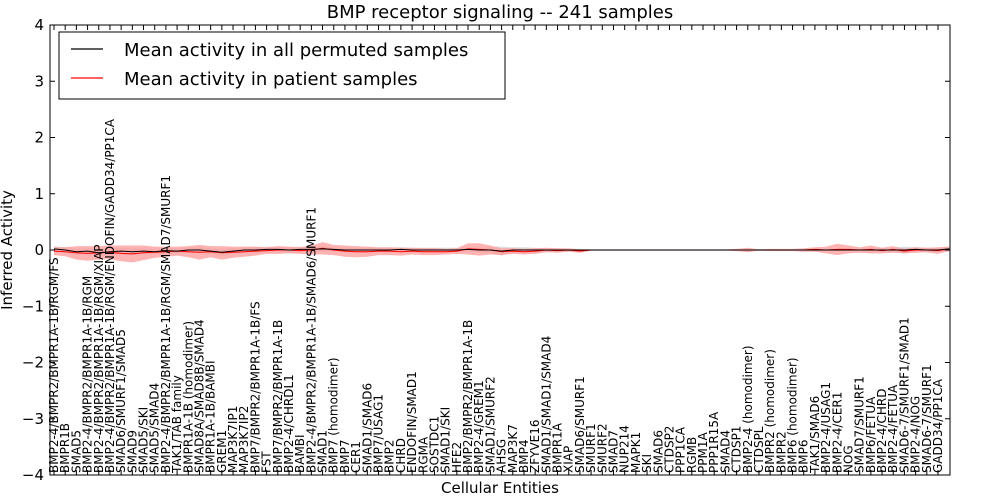 The width and height of the screenshot is (1000, 500). I want to click on x-tick-label: BMP2-4/NOG, so click(916, 434).